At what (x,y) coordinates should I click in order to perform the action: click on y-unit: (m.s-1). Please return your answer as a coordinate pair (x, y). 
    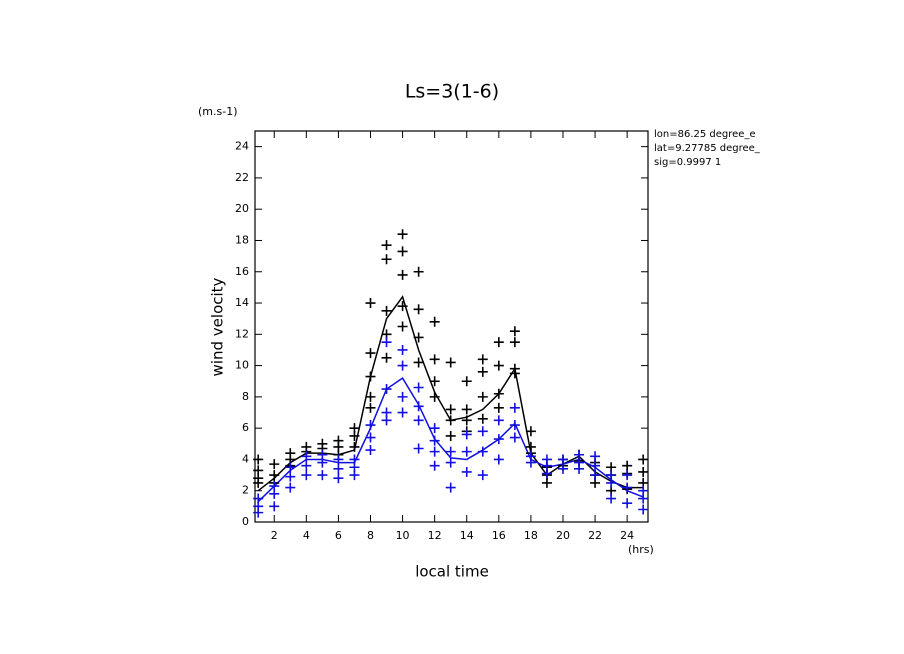
    Looking at the image, I should click on (218, 111).